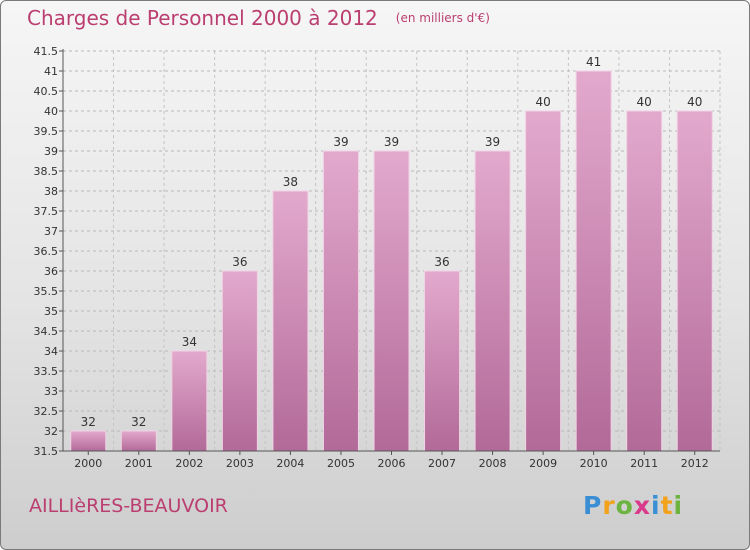 The width and height of the screenshot is (750, 550). What do you see at coordinates (543, 463) in the screenshot?
I see `x-tick-label: 2009` at bounding box center [543, 463].